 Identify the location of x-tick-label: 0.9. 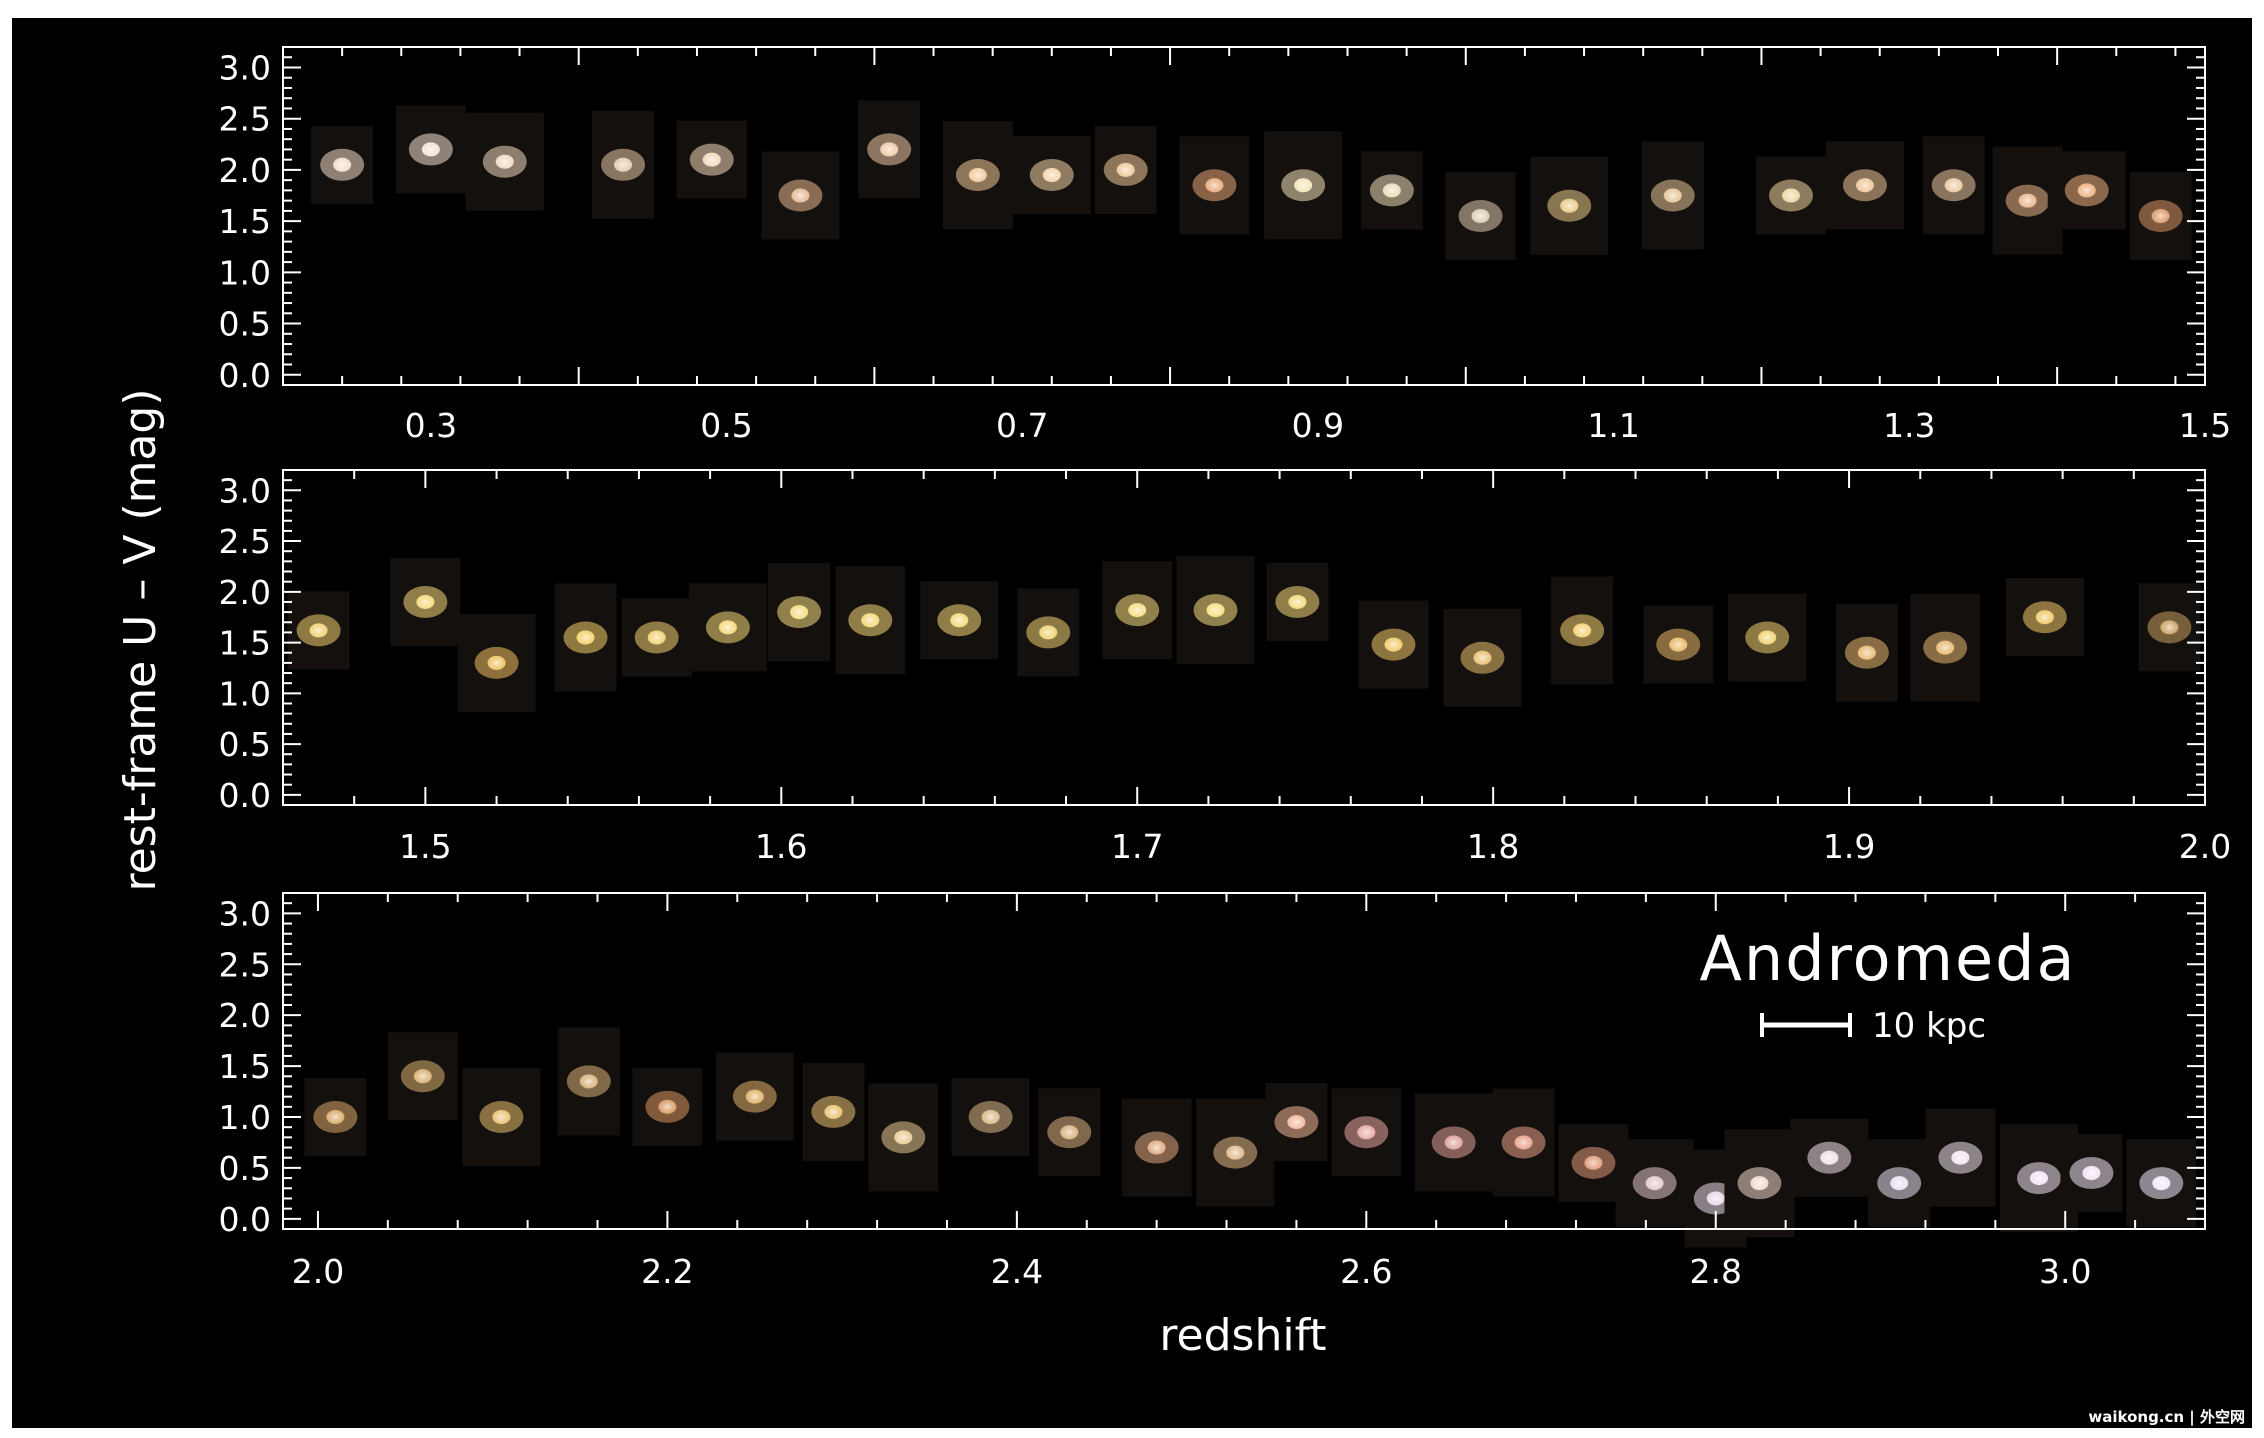
(1318, 425).